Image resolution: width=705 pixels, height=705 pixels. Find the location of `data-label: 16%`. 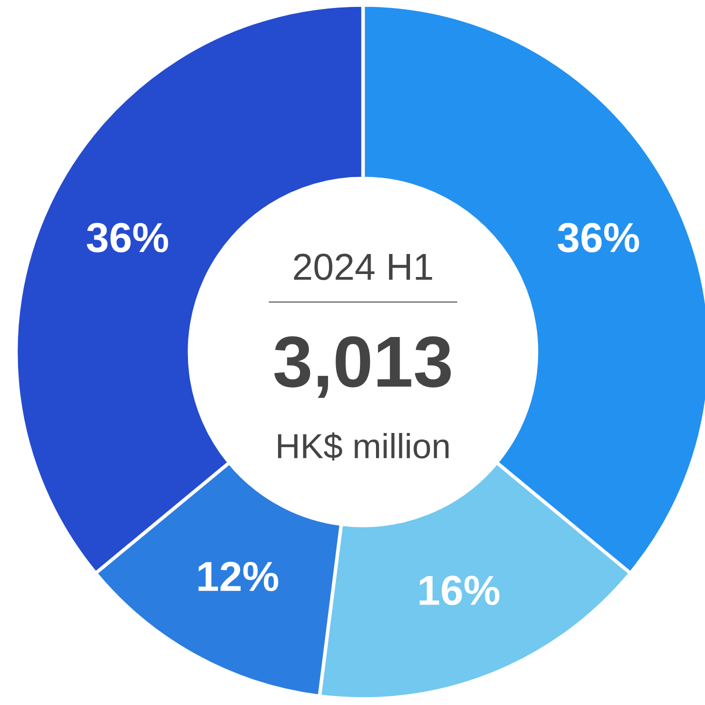

data-label: 16% is located at coordinates (460, 591).